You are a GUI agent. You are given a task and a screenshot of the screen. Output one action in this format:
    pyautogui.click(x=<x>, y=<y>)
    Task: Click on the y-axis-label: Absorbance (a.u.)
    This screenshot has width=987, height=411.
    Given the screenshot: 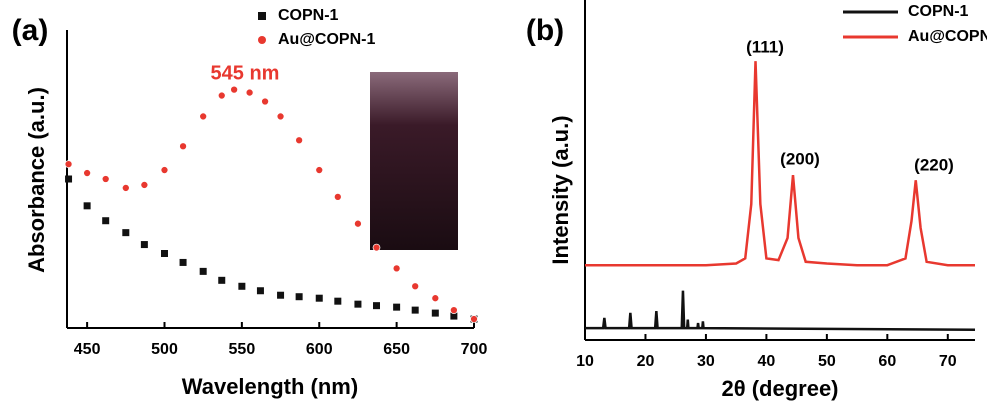 What is the action you would take?
    pyautogui.click(x=36, y=180)
    